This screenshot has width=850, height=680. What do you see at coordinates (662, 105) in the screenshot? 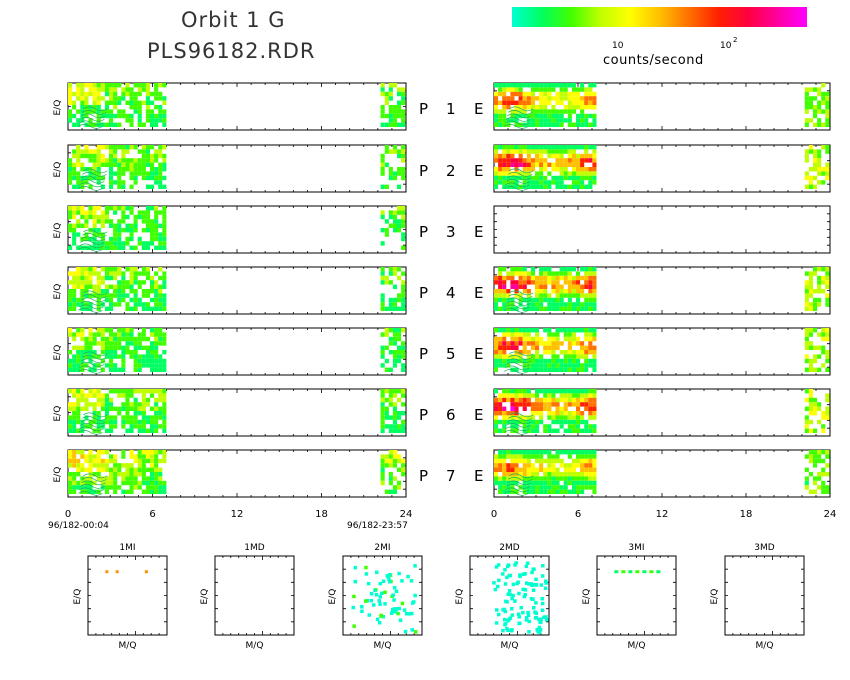
I see `e-panel-1-cells` at bounding box center [662, 105].